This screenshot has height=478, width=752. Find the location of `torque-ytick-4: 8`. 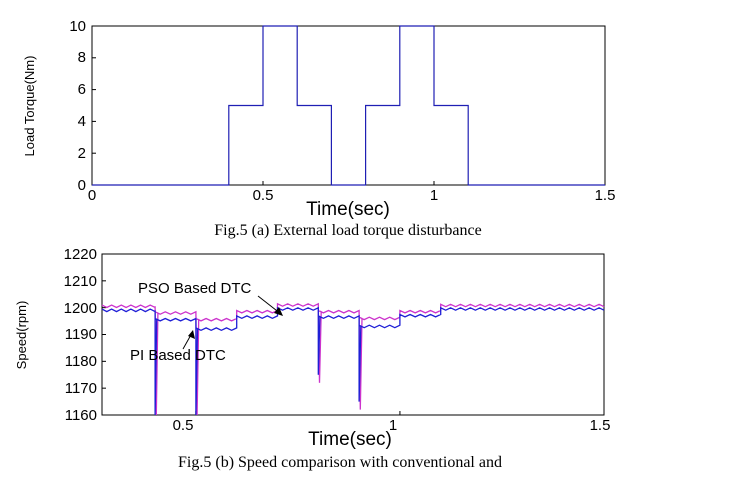

torque-ytick-4: 8 is located at coordinates (82, 57).